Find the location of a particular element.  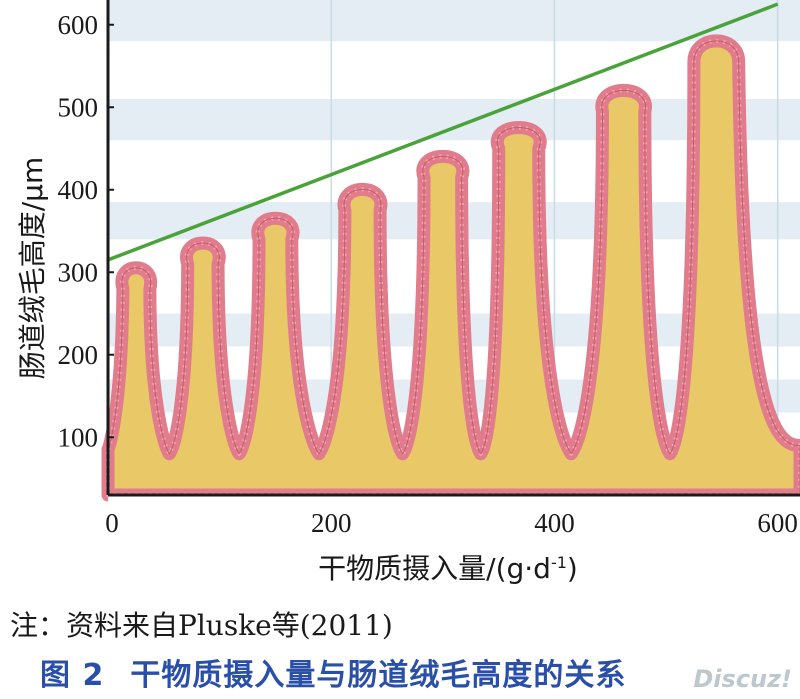

figure-number: 图 2 is located at coordinates (72, 675).